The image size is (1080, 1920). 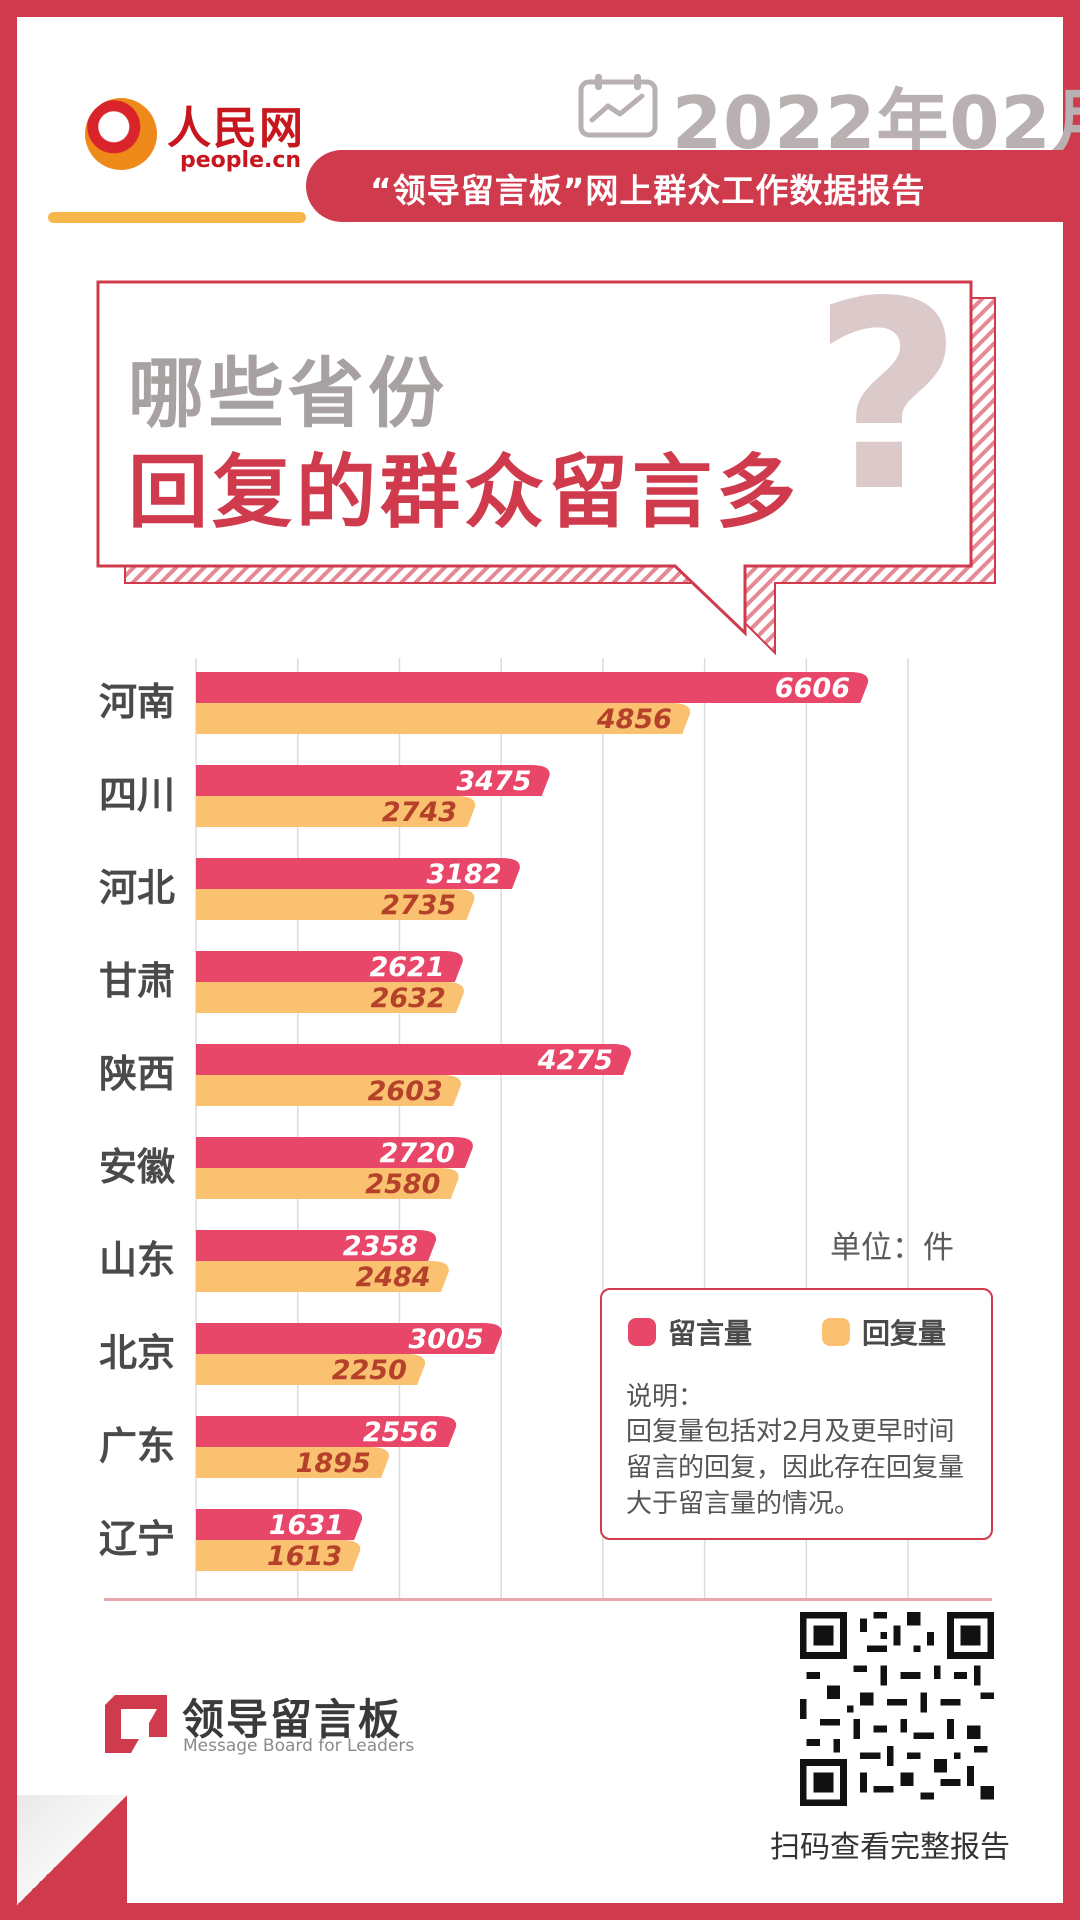 I want to click on data-label-messages: 2556, so click(x=400, y=1432).